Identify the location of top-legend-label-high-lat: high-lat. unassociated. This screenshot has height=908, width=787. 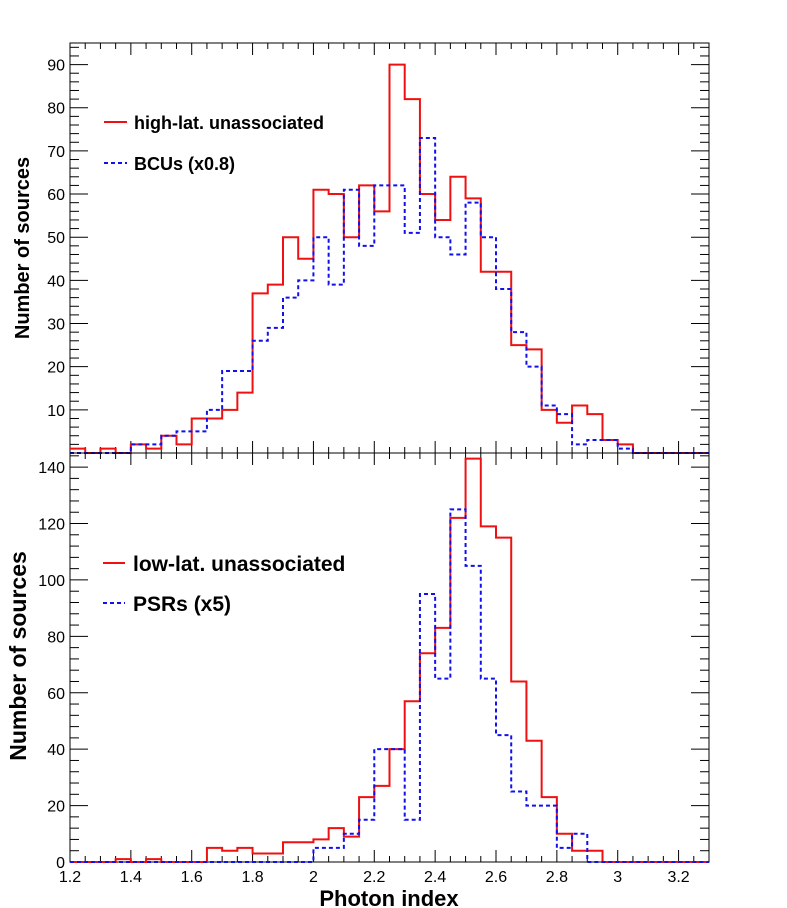
(229, 123).